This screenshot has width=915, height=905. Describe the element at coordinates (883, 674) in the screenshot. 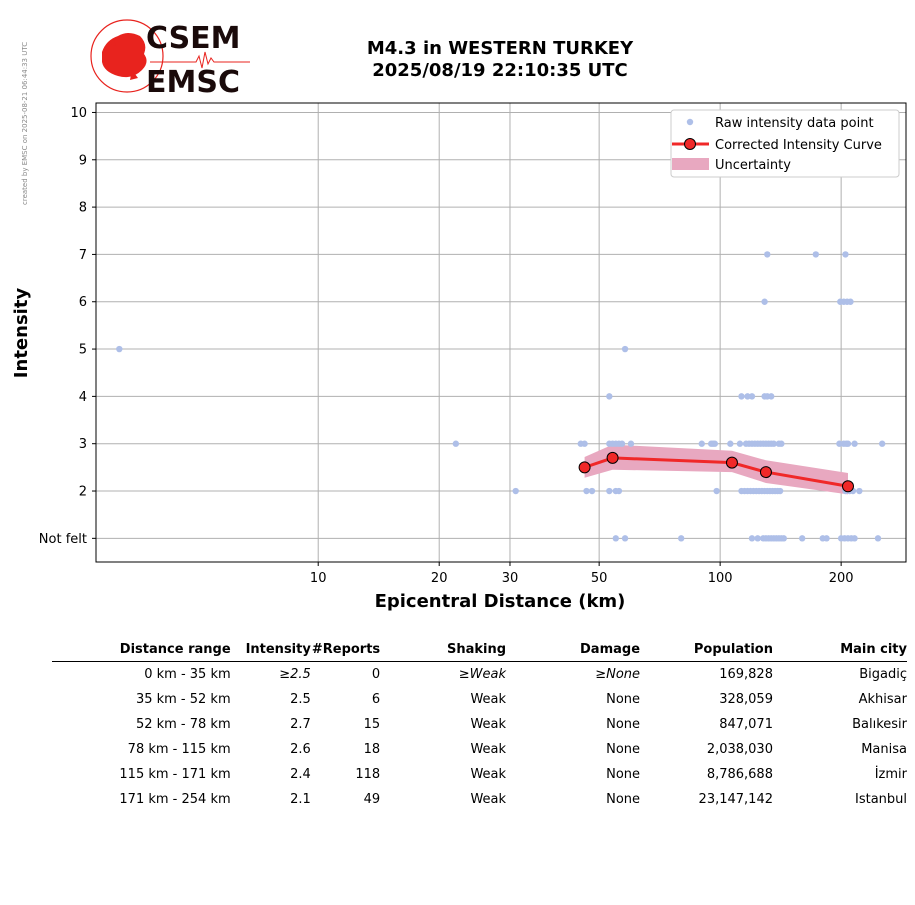

I see `table-cell: Bigadiç` at that location.